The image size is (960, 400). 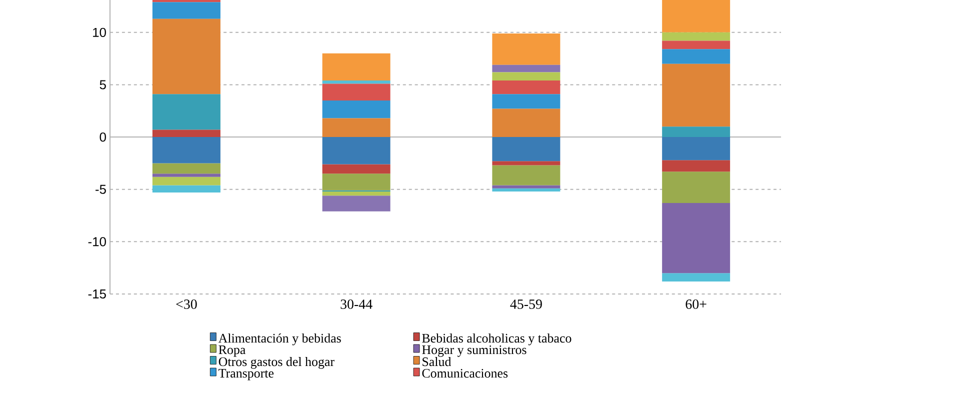 What do you see at coordinates (99, 33) in the screenshot?
I see `y-tick-label: 10` at bounding box center [99, 33].